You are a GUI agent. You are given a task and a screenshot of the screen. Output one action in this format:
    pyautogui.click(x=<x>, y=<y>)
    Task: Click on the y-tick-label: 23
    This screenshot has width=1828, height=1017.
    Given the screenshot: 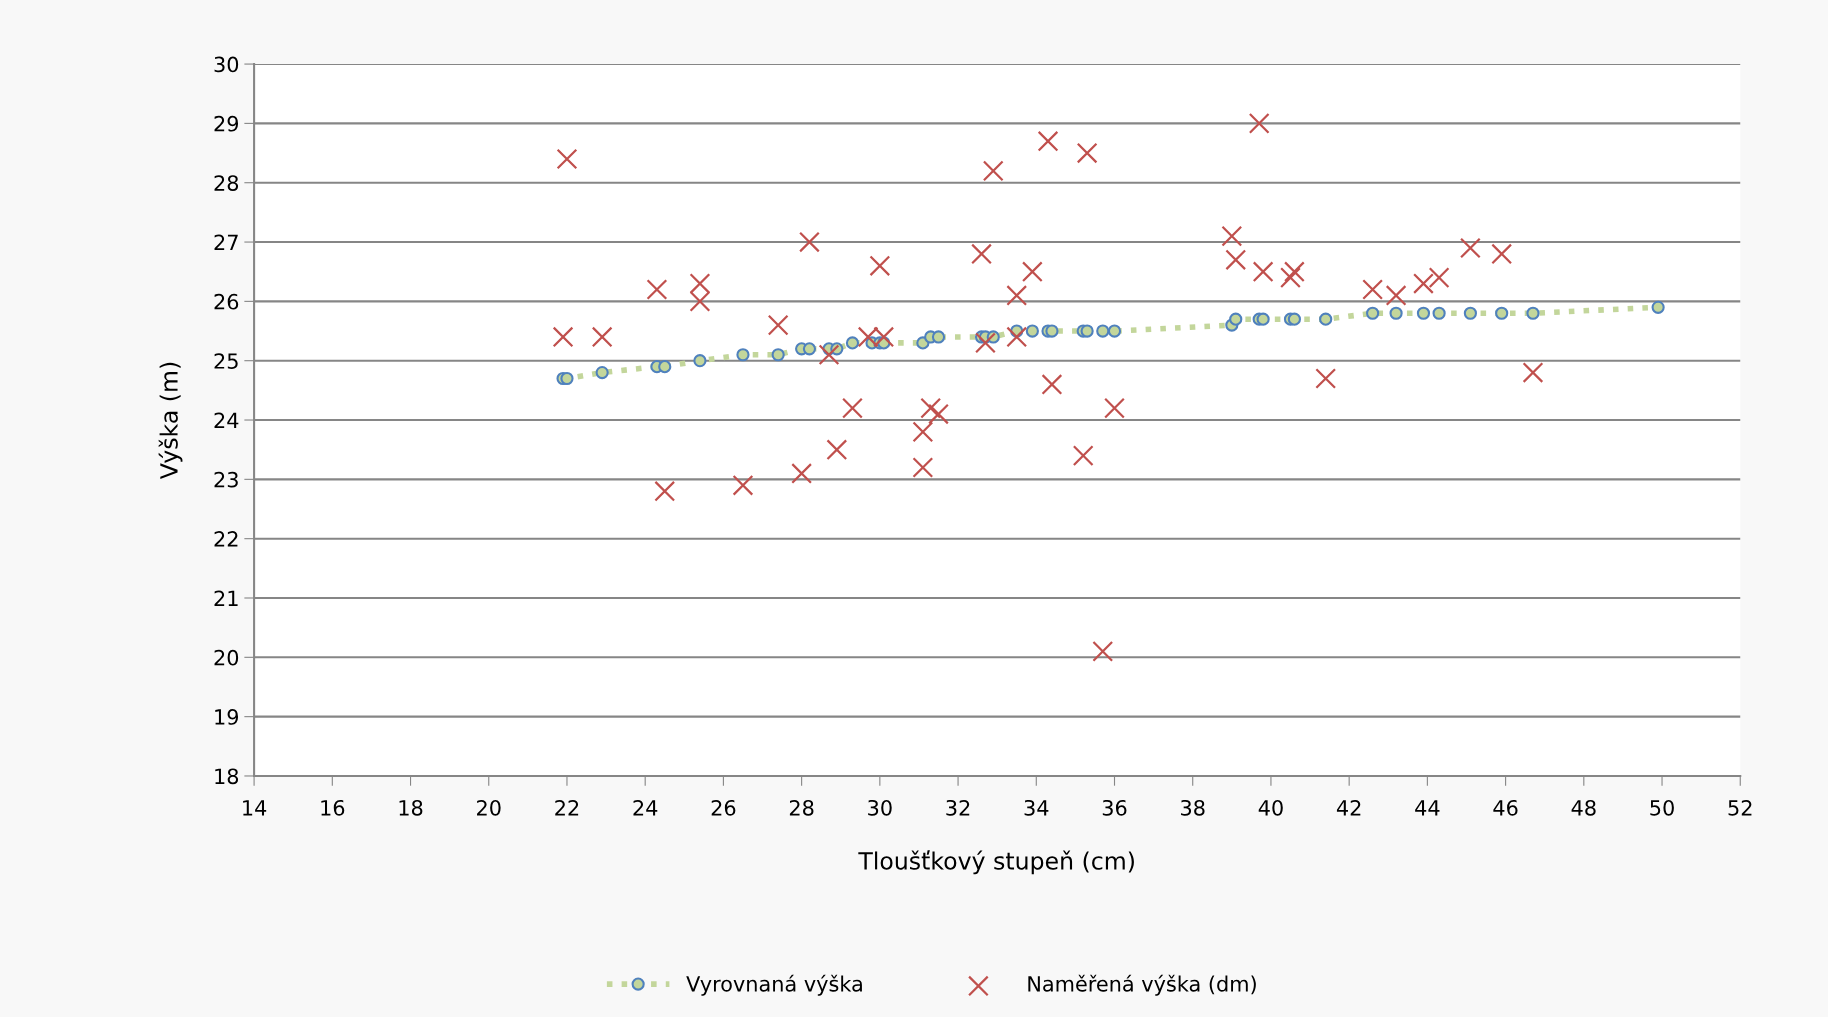 What is the action you would take?
    pyautogui.click(x=226, y=479)
    